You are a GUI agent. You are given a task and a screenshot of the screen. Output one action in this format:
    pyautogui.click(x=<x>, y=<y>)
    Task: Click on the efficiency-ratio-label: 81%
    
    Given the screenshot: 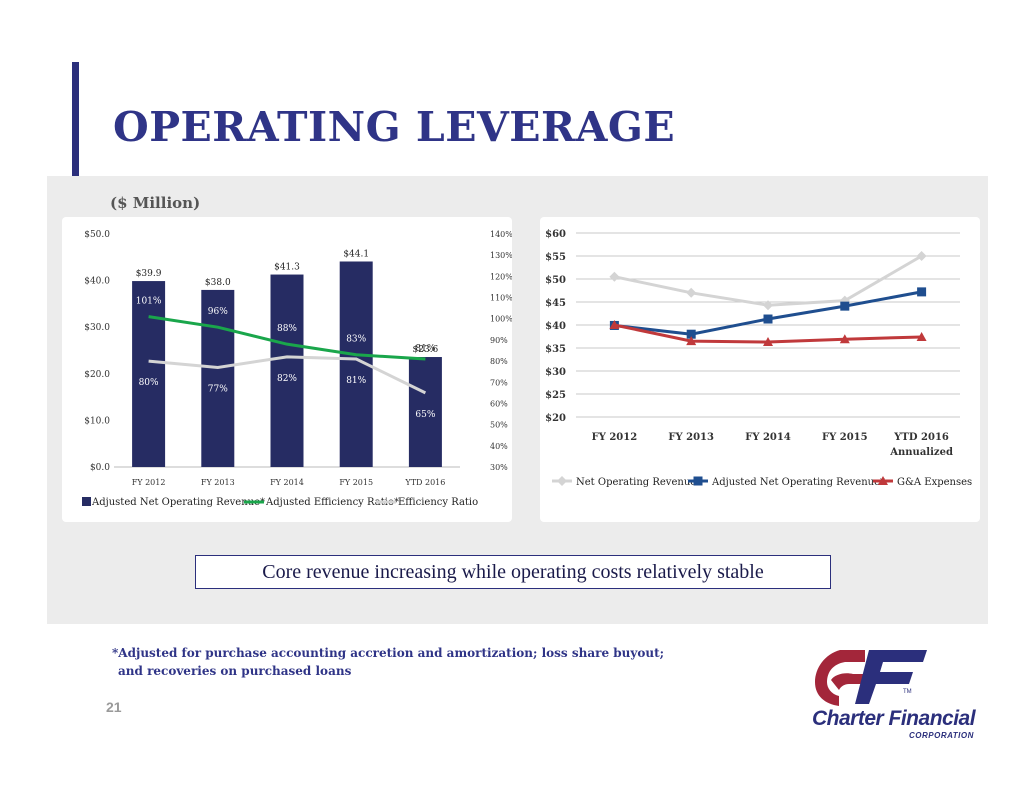 What is the action you would take?
    pyautogui.click(x=356, y=381)
    